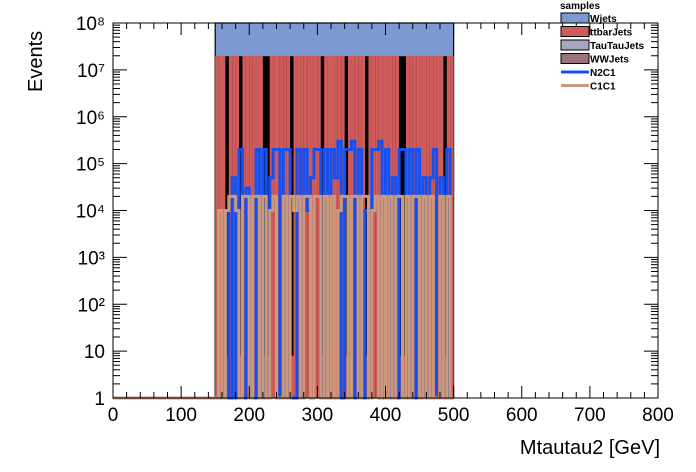  Describe the element at coordinates (590, 415) in the screenshot. I see `x-tick-label: 700` at that location.